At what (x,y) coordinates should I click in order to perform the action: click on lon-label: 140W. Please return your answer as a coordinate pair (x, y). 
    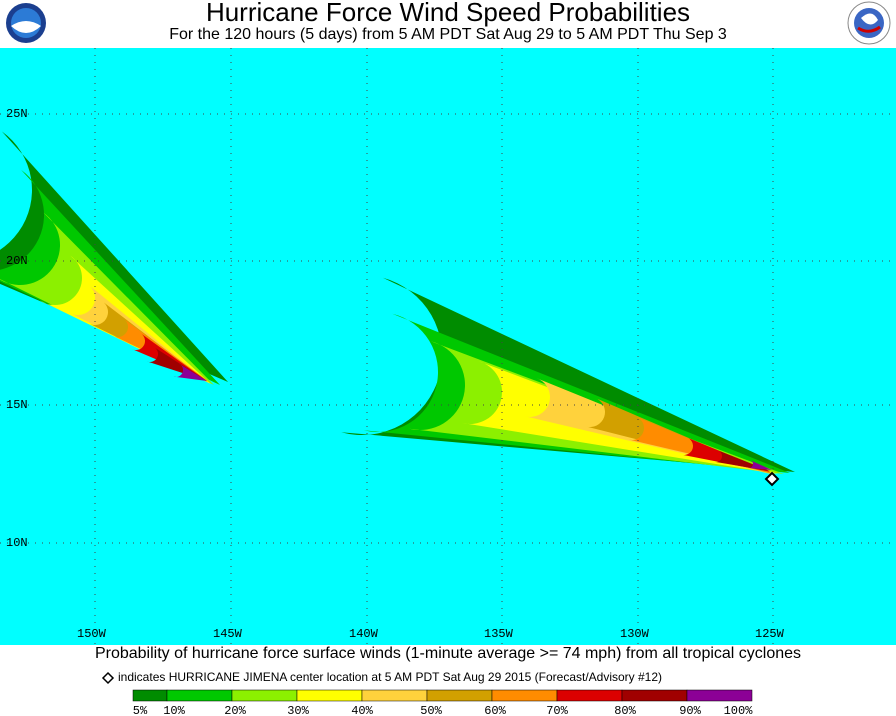
    Looking at the image, I should click on (364, 634).